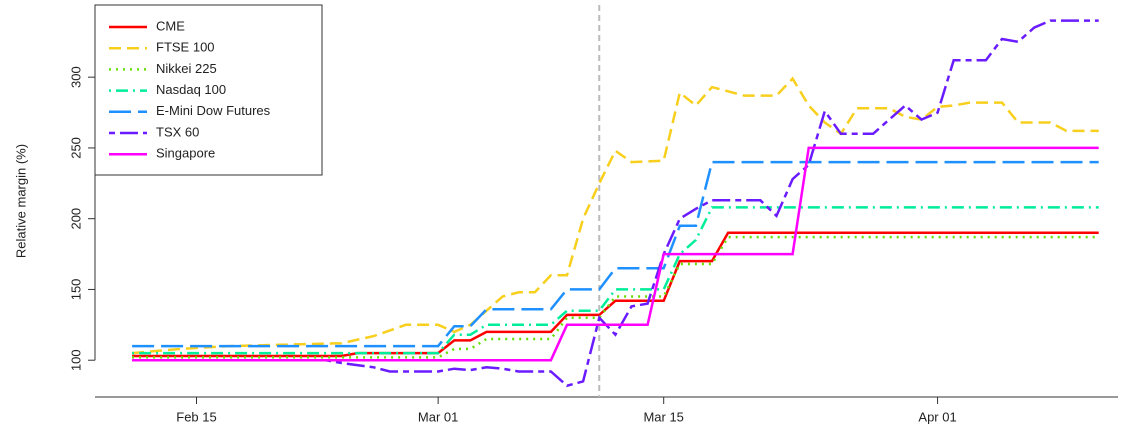 The image size is (1131, 443). What do you see at coordinates (196, 416) in the screenshot?
I see `x-tick-label: Feb 15` at bounding box center [196, 416].